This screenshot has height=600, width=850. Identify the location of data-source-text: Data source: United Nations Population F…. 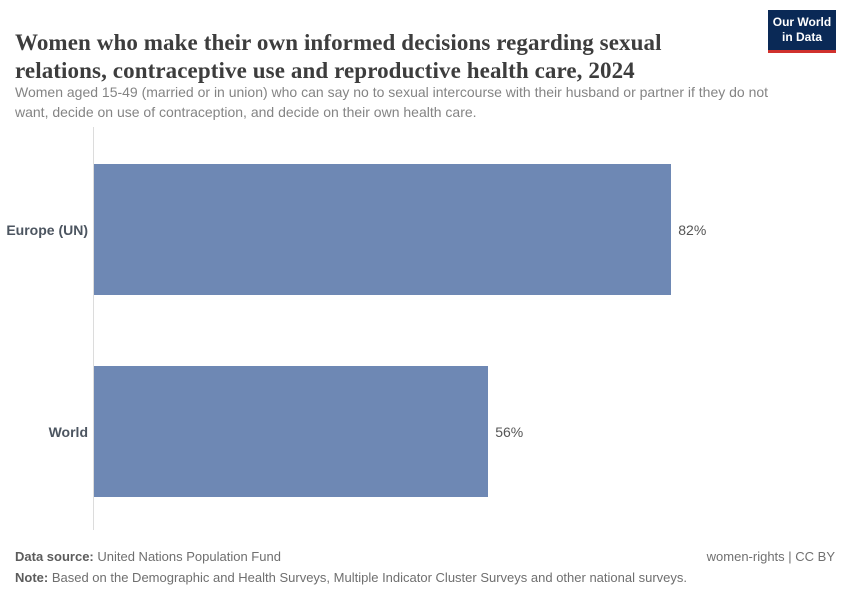
(148, 557).